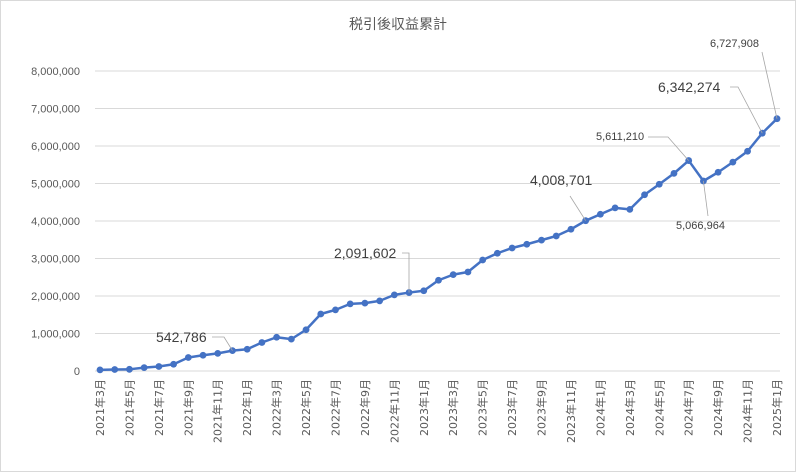  I want to click on x-tick-label: 2022年3月, so click(277, 407).